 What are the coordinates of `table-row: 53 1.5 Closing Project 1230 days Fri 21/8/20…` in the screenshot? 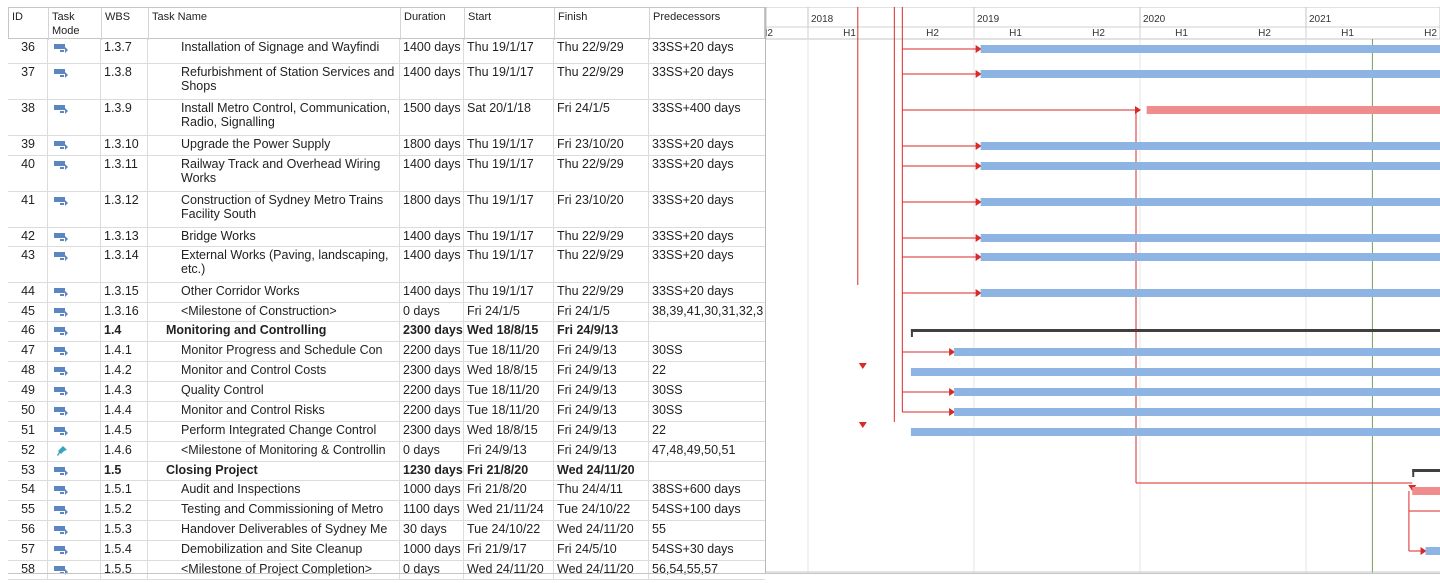 It's located at (386, 471).